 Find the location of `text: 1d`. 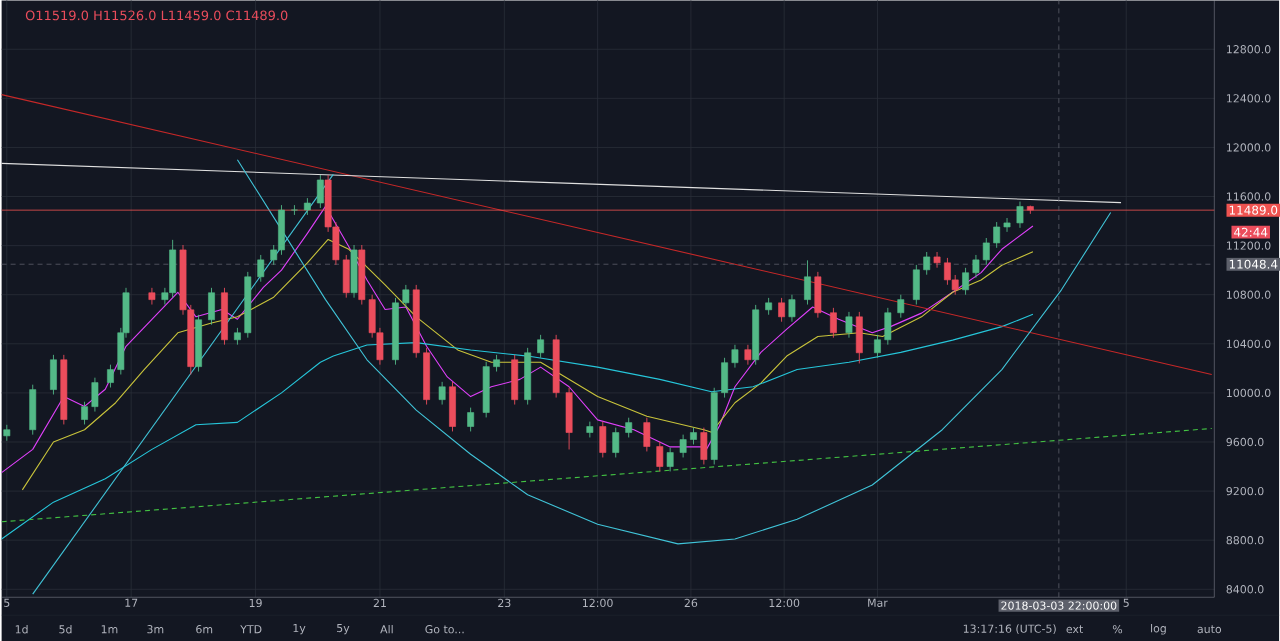

text: 1d is located at coordinates (21, 629).